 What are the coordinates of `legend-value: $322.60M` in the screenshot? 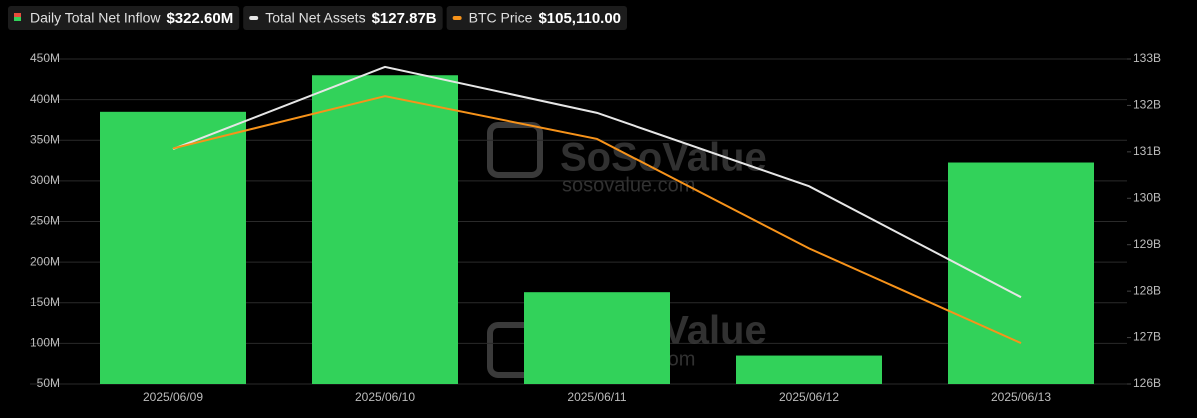 It's located at (199, 18).